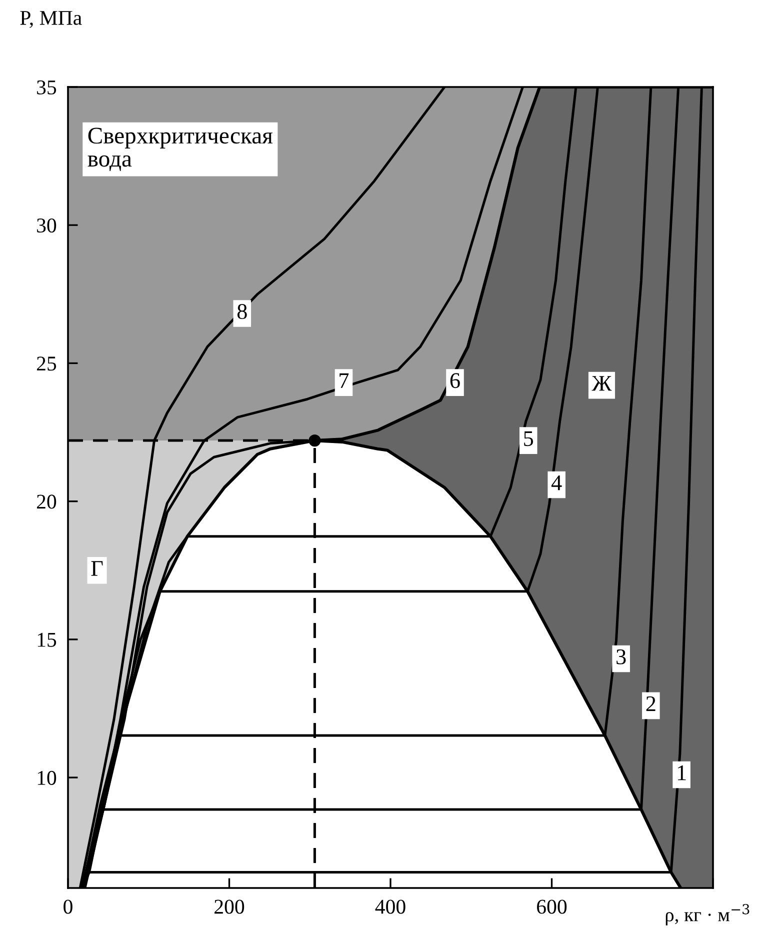  I want to click on y-tick-label: 25, so click(46, 363).